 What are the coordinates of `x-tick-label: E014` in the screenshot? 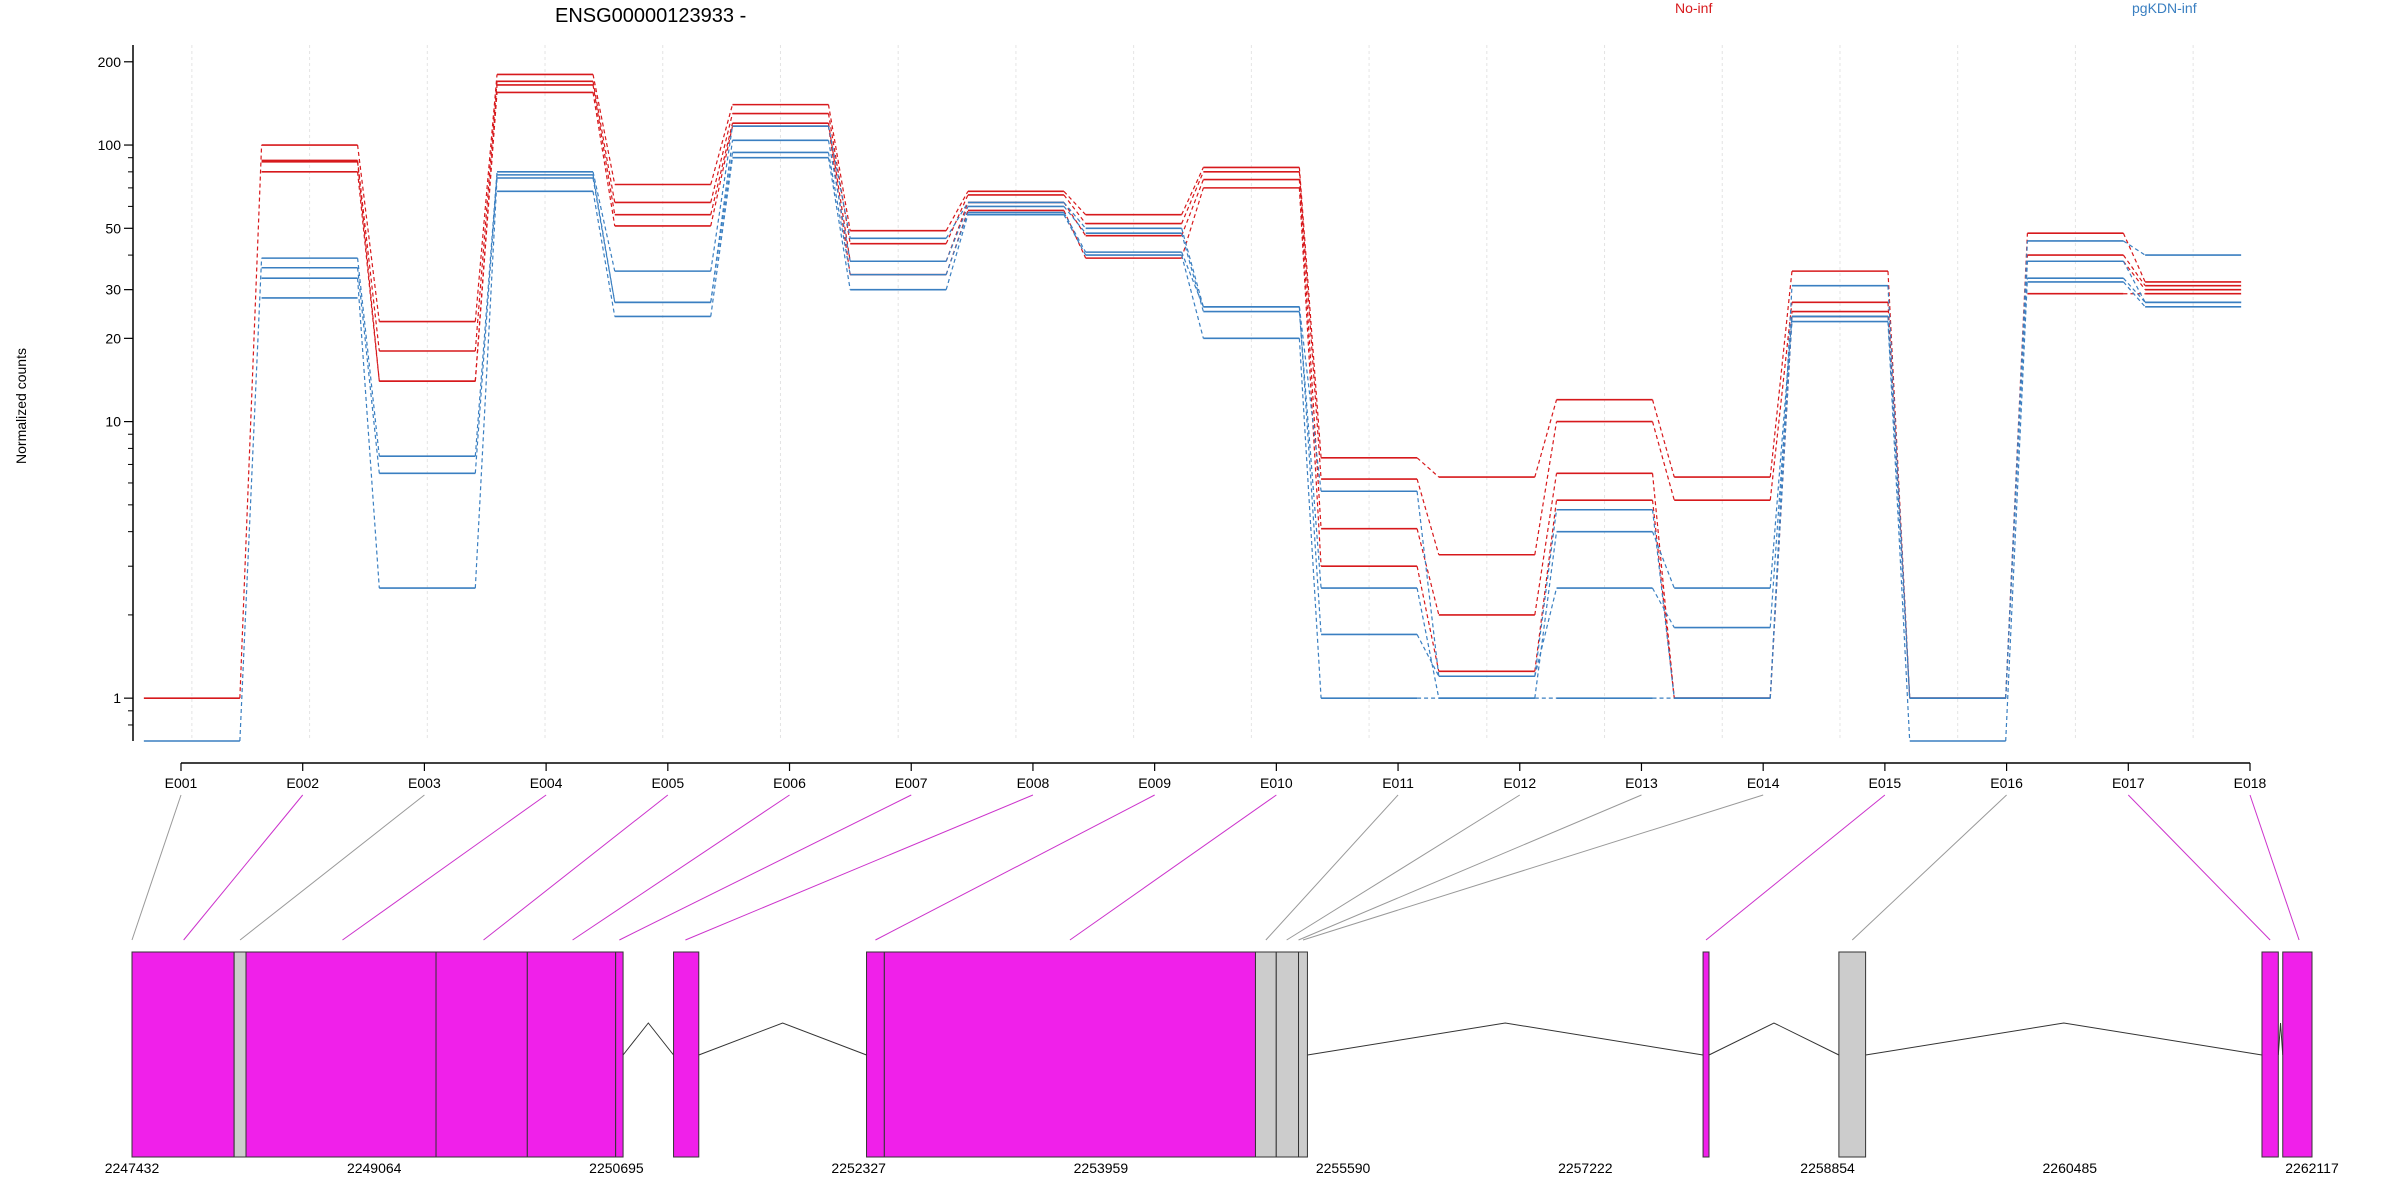 It's located at (1763, 783).